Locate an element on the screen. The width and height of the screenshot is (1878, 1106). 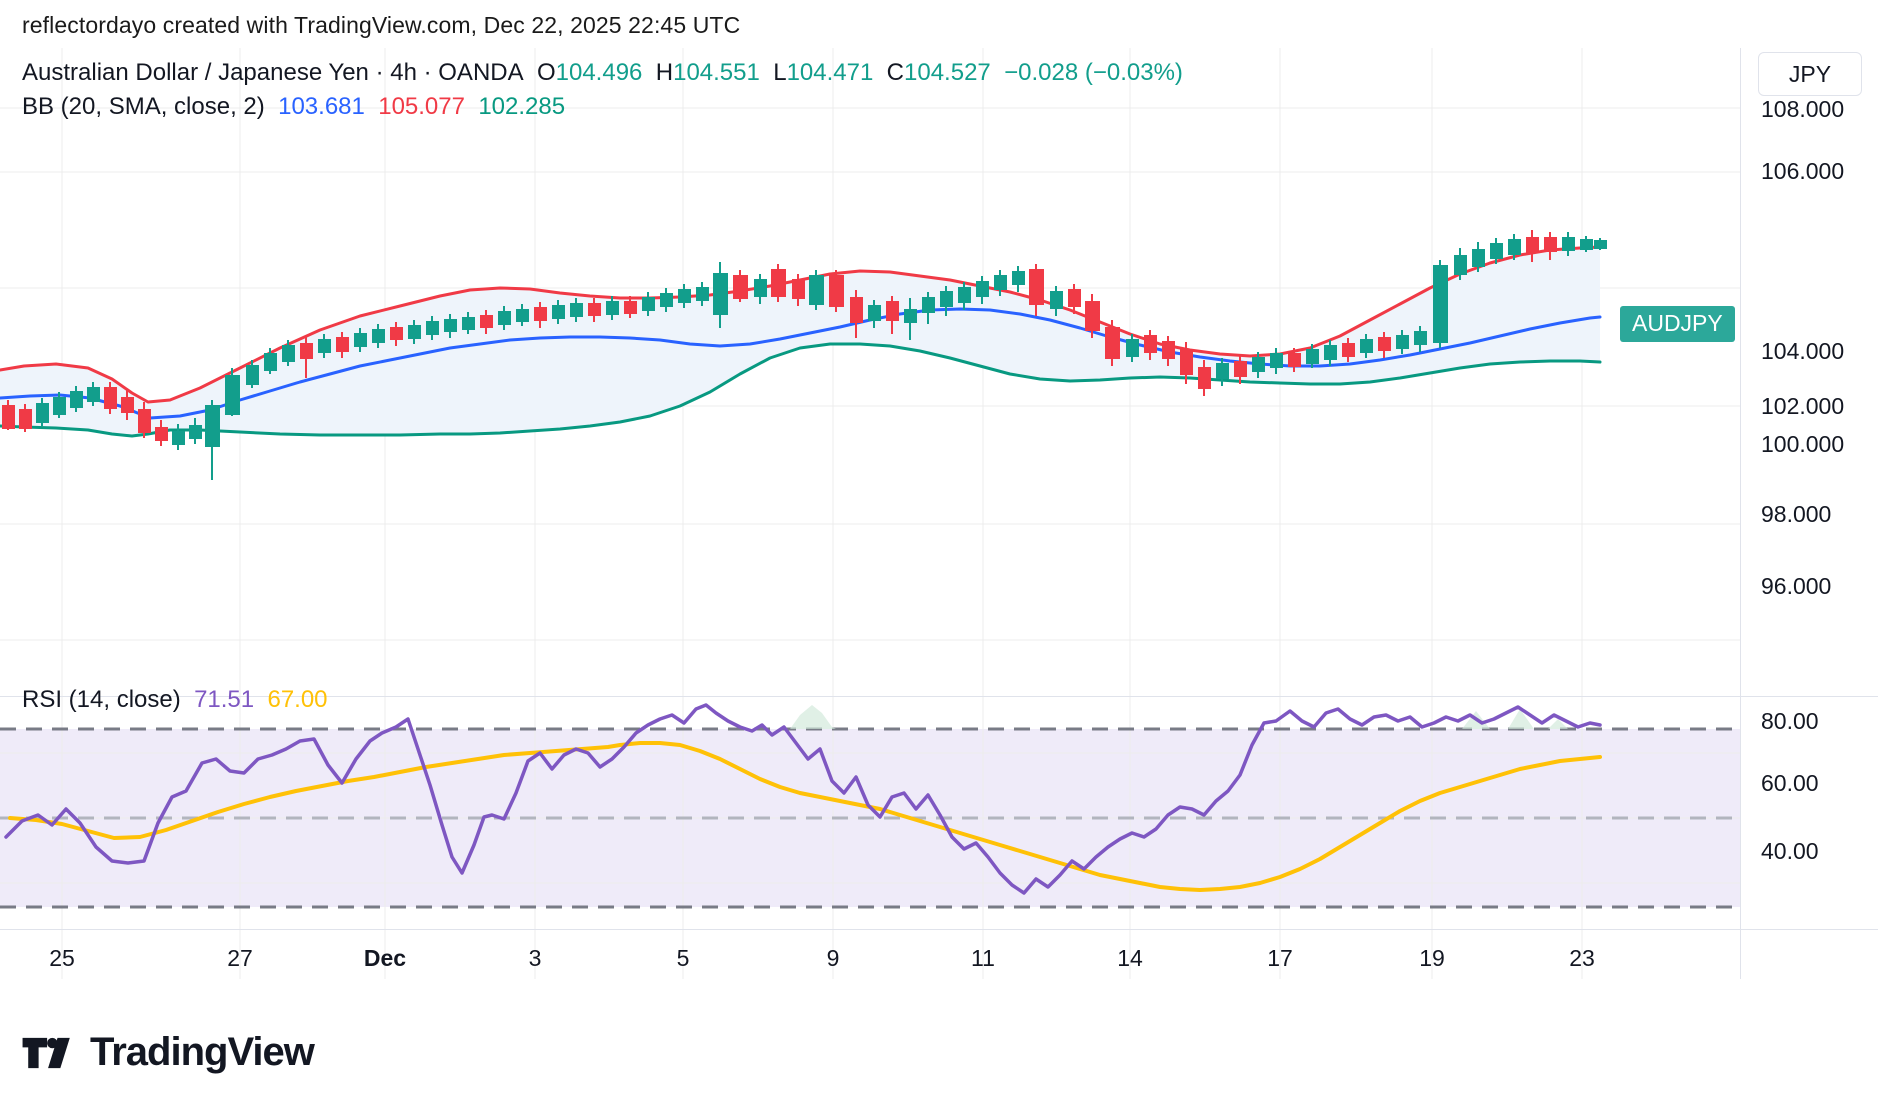
pane-separator is located at coordinates (939, 696).